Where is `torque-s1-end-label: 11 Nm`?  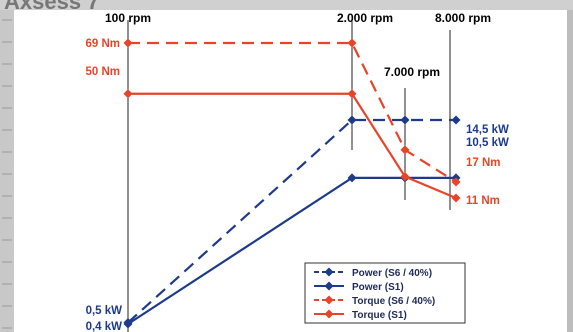
torque-s1-end-label: 11 Nm is located at coordinates (483, 201).